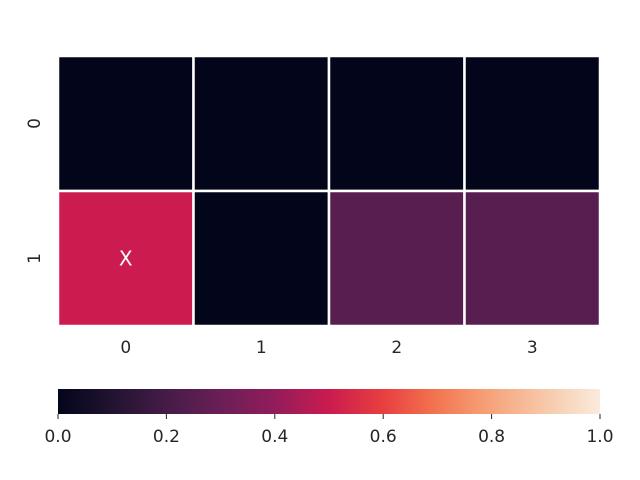 The width and height of the screenshot is (640, 480). What do you see at coordinates (329, 401) in the screenshot?
I see `colorbar-gradient` at bounding box center [329, 401].